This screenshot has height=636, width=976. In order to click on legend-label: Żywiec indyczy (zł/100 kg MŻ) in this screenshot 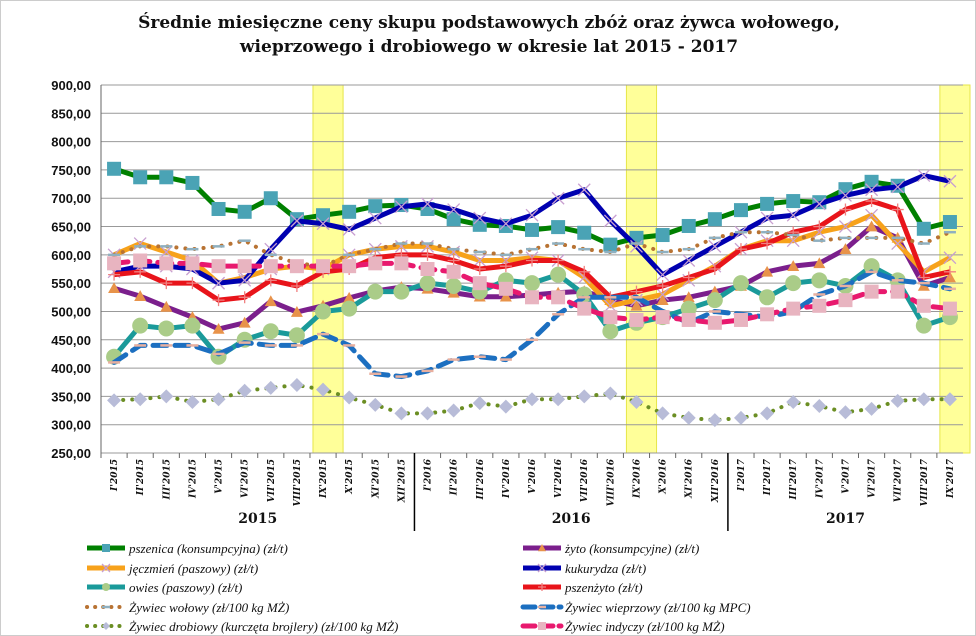, I will do `click(645, 626)`.